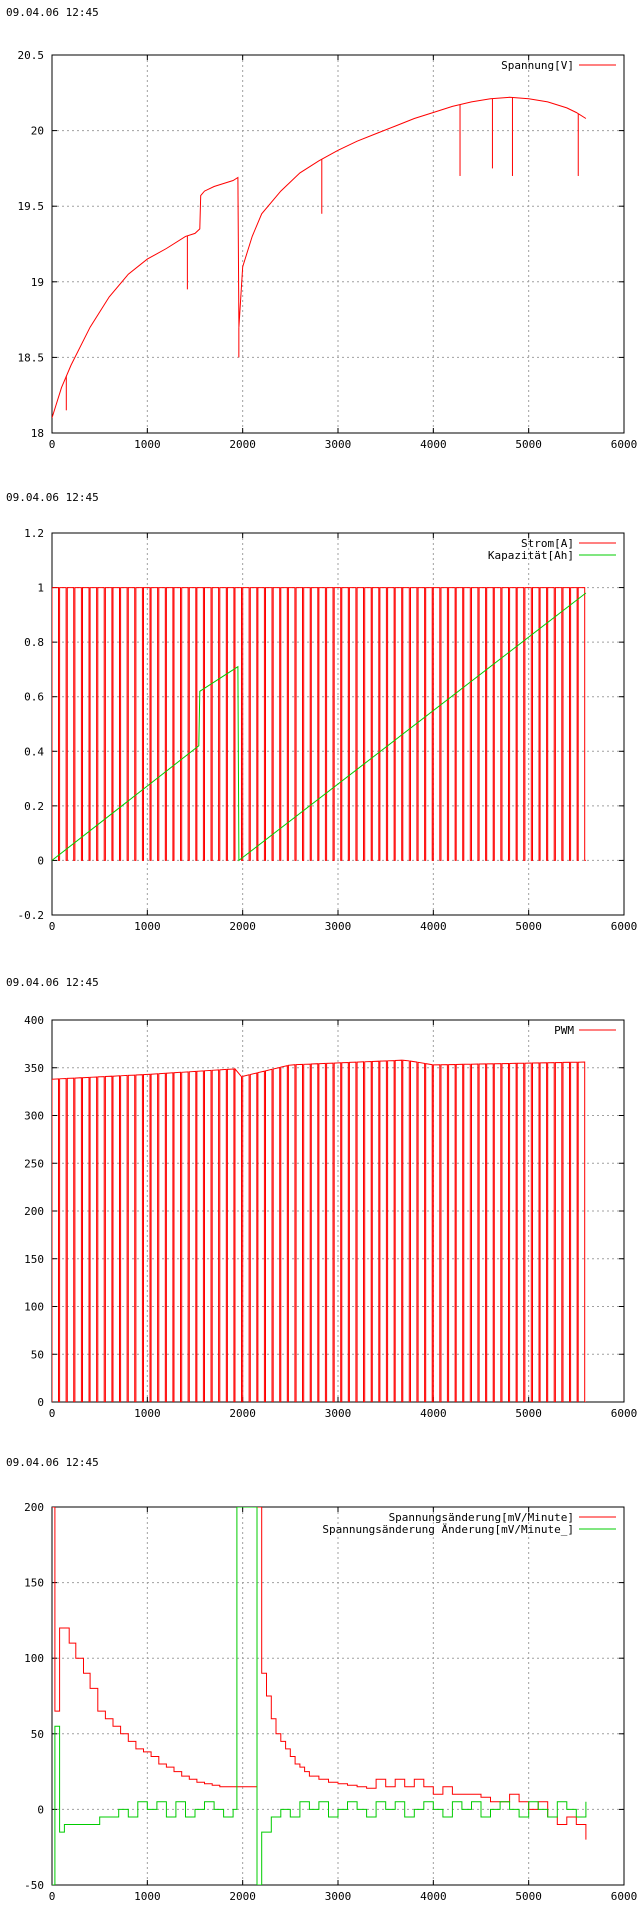  Describe the element at coordinates (31, 55) in the screenshot. I see `y-tick-label: 20.5` at that location.